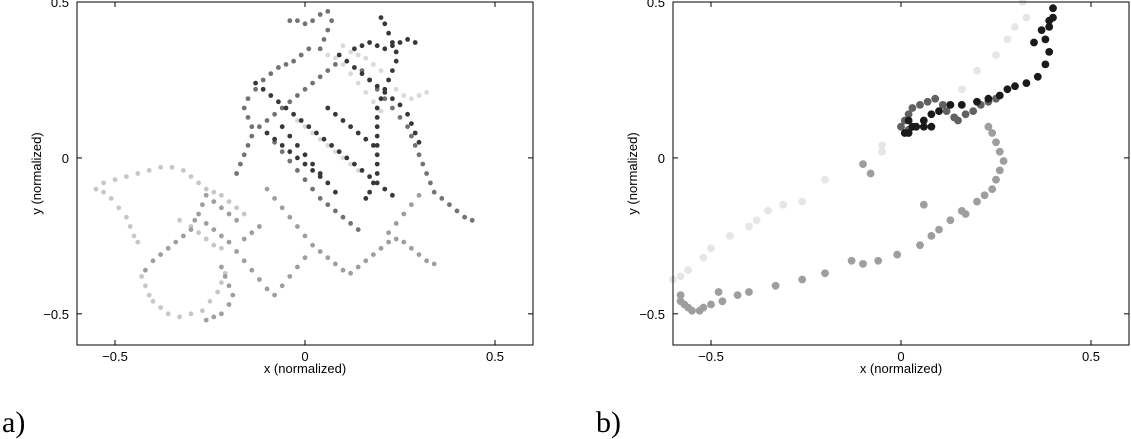 The width and height of the screenshot is (1131, 439). Describe the element at coordinates (60, 5) in the screenshot. I see `y-tick-label: 0.5` at that location.